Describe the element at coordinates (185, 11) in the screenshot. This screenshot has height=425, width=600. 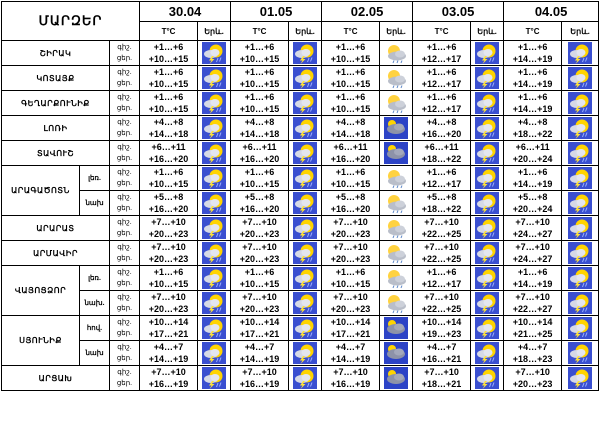
I see `date-header: 30.04` at that location.